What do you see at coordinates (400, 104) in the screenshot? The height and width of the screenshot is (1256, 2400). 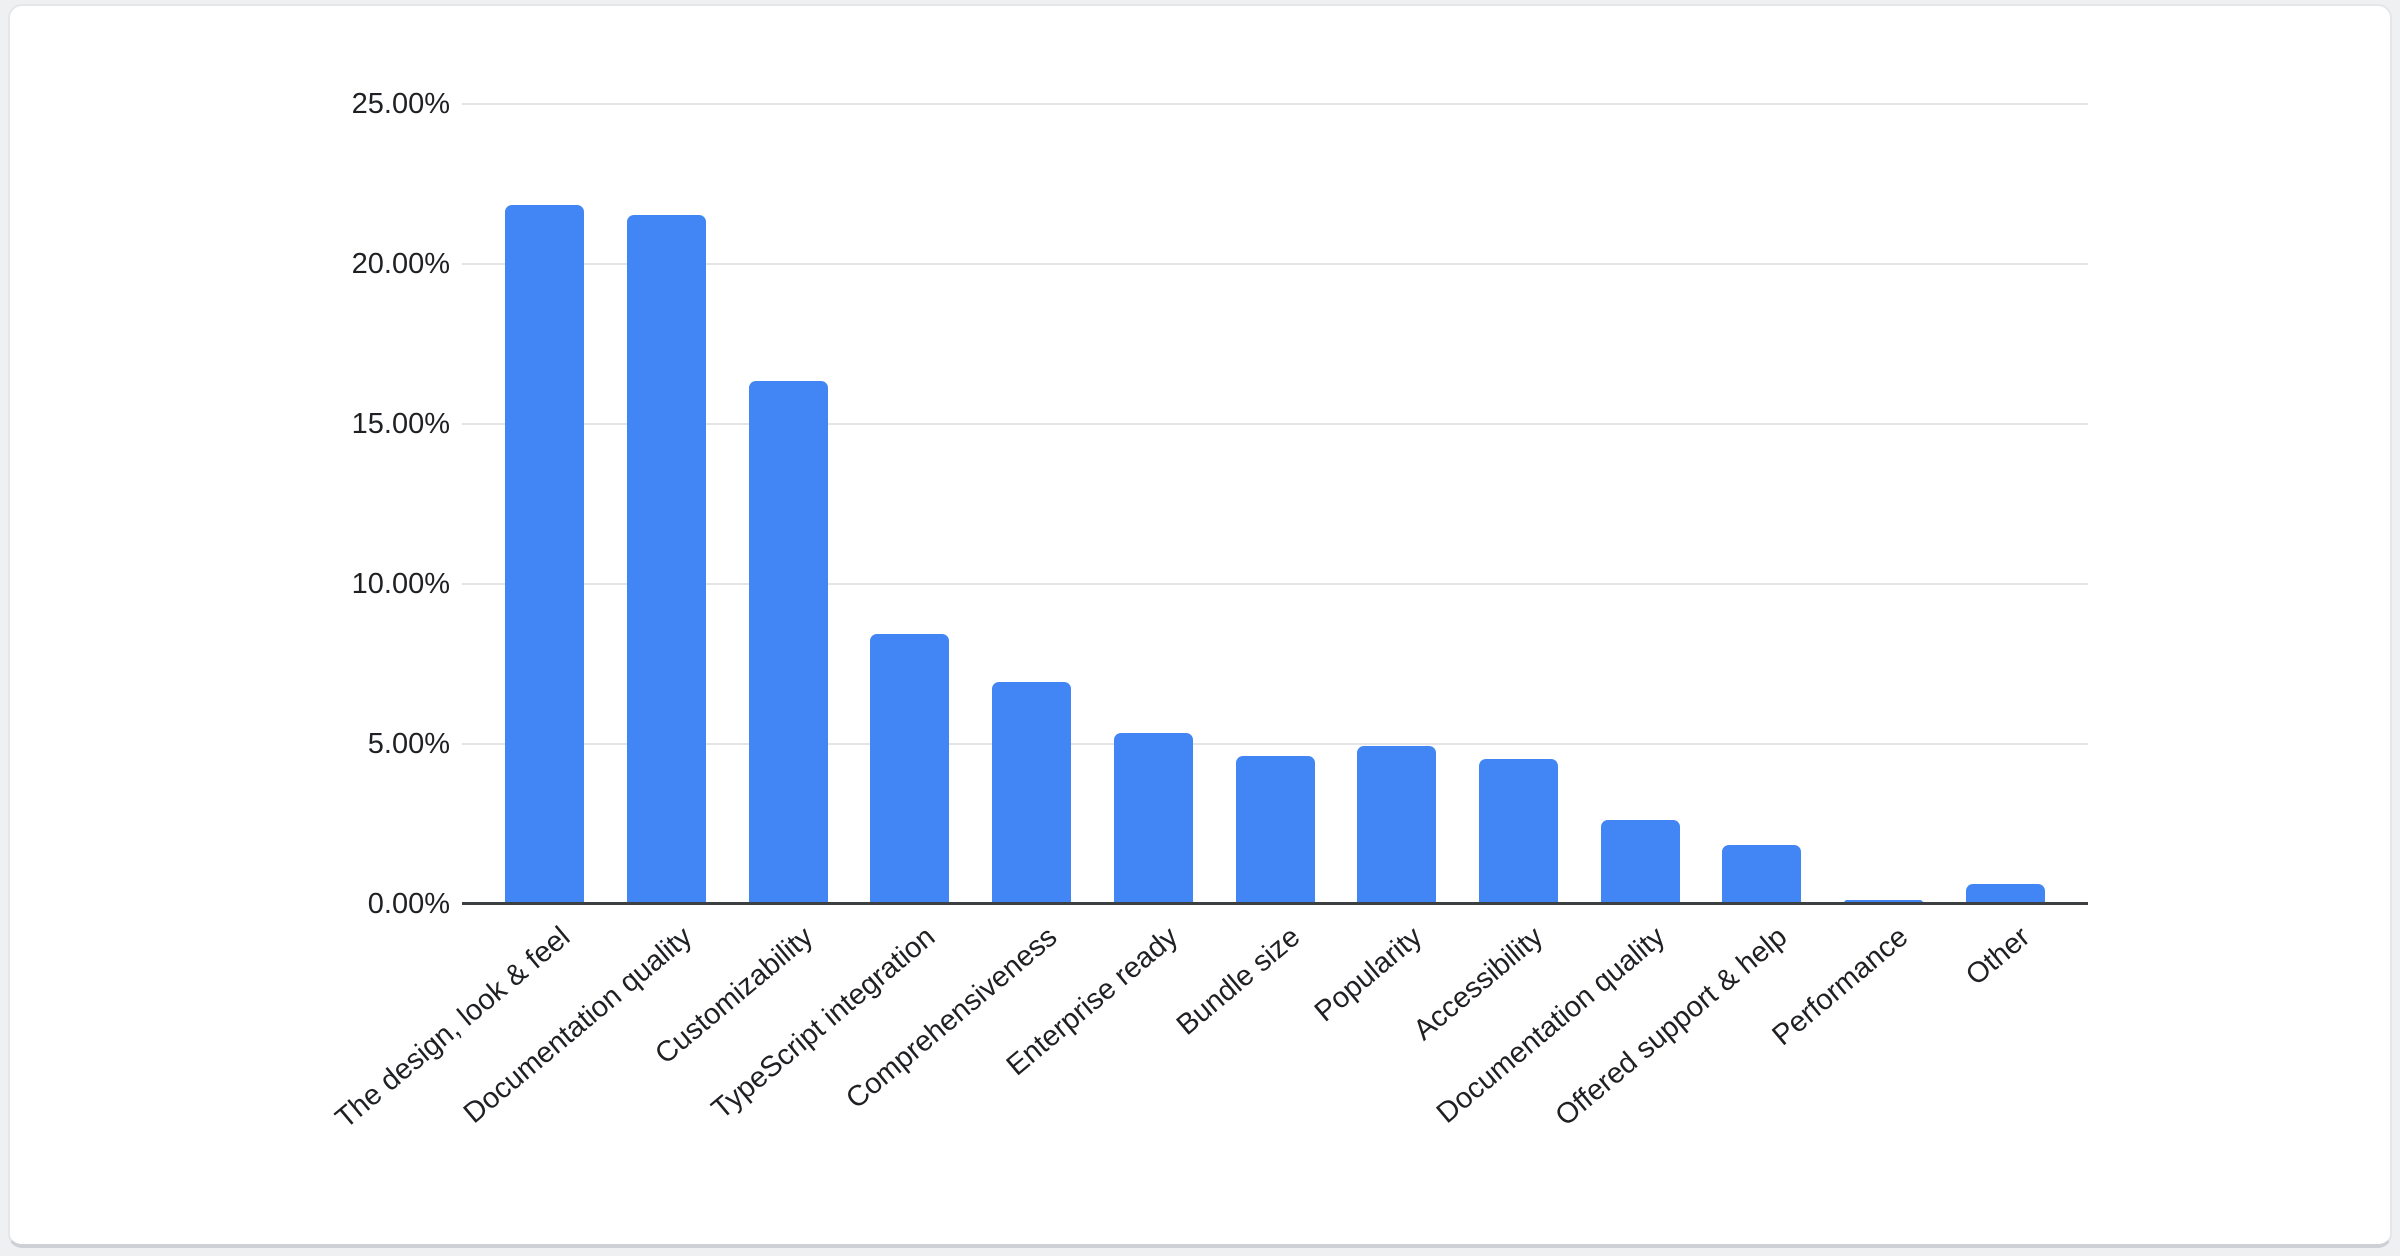 I see `y-tick-label: 25.00%` at bounding box center [400, 104].